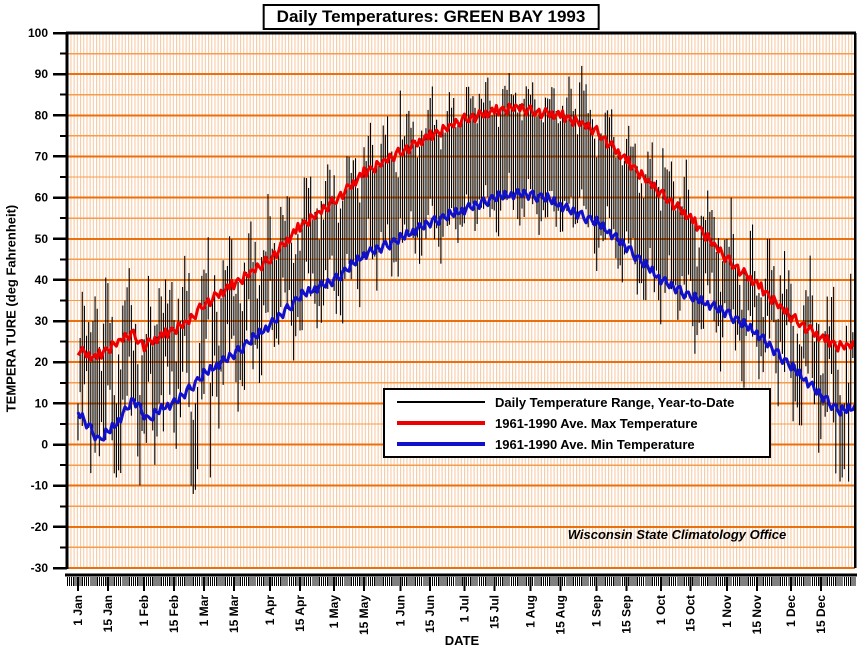  What do you see at coordinates (597, 611) in the screenshot?
I see `svg-text: 1 Sep` at bounding box center [597, 611].